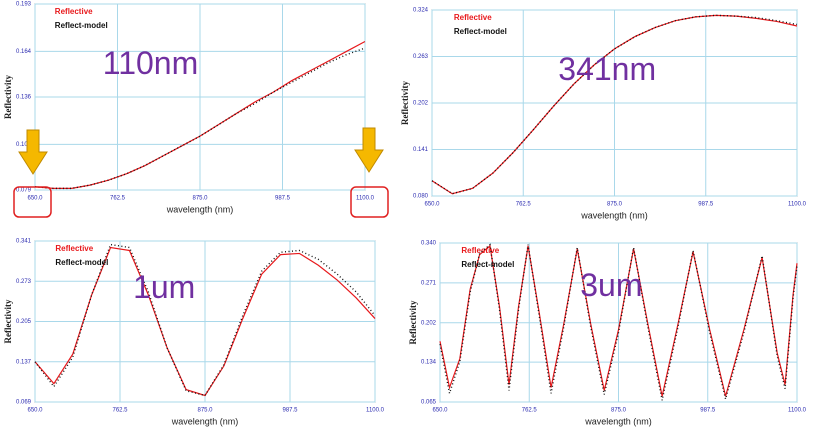 The image size is (813, 429). I want to click on y-tick-label: 0.107, so click(24, 145).